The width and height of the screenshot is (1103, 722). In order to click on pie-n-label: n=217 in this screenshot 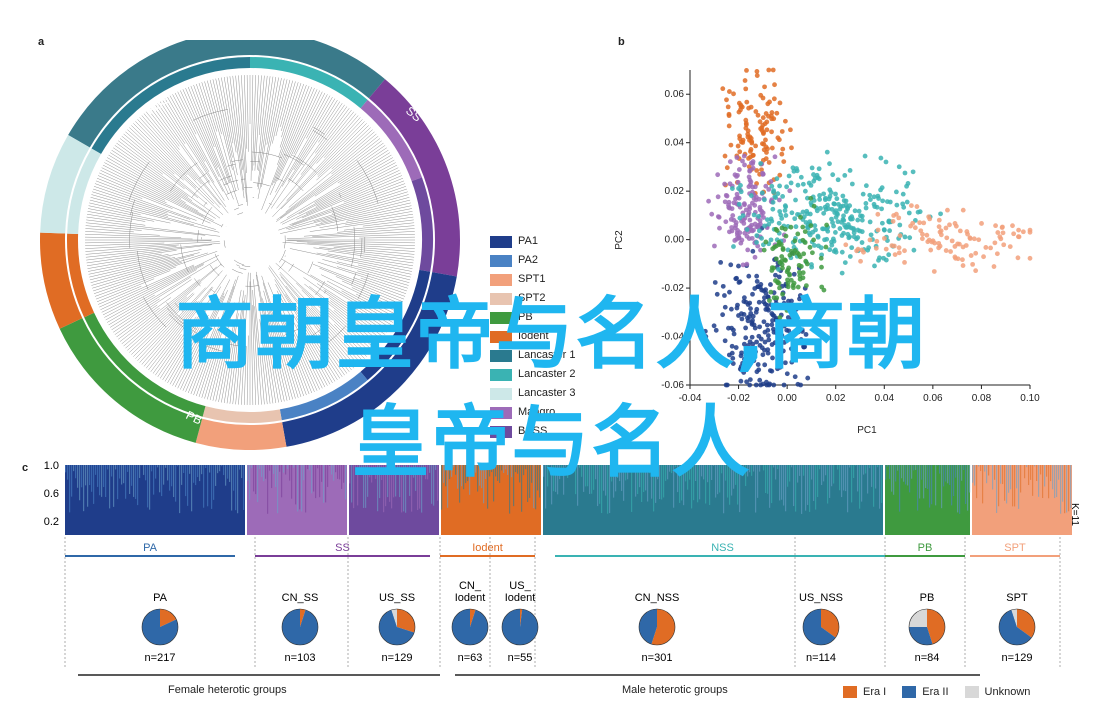, I will do `click(160, 658)`.